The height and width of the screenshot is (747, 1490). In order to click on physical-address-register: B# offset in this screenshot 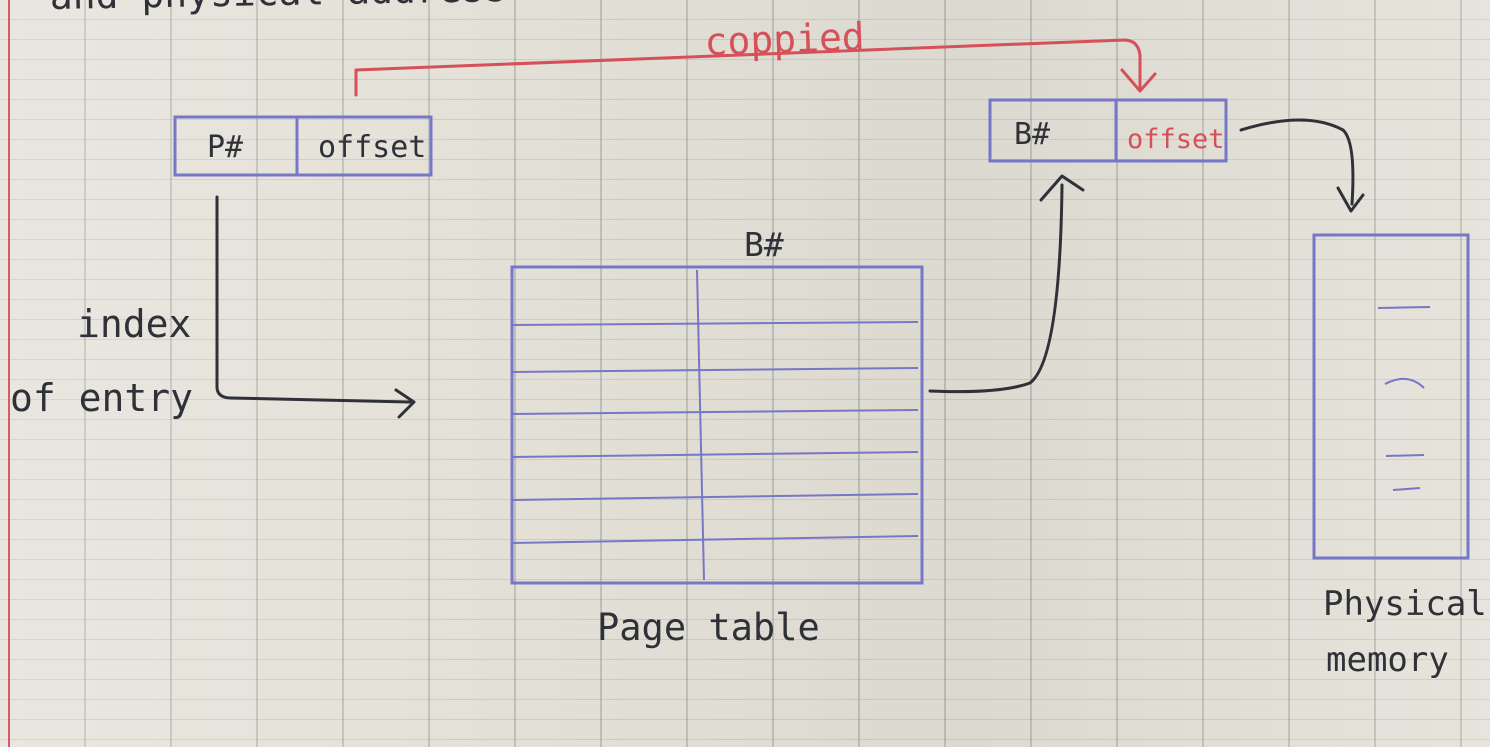, I will do `click(1108, 130)`.